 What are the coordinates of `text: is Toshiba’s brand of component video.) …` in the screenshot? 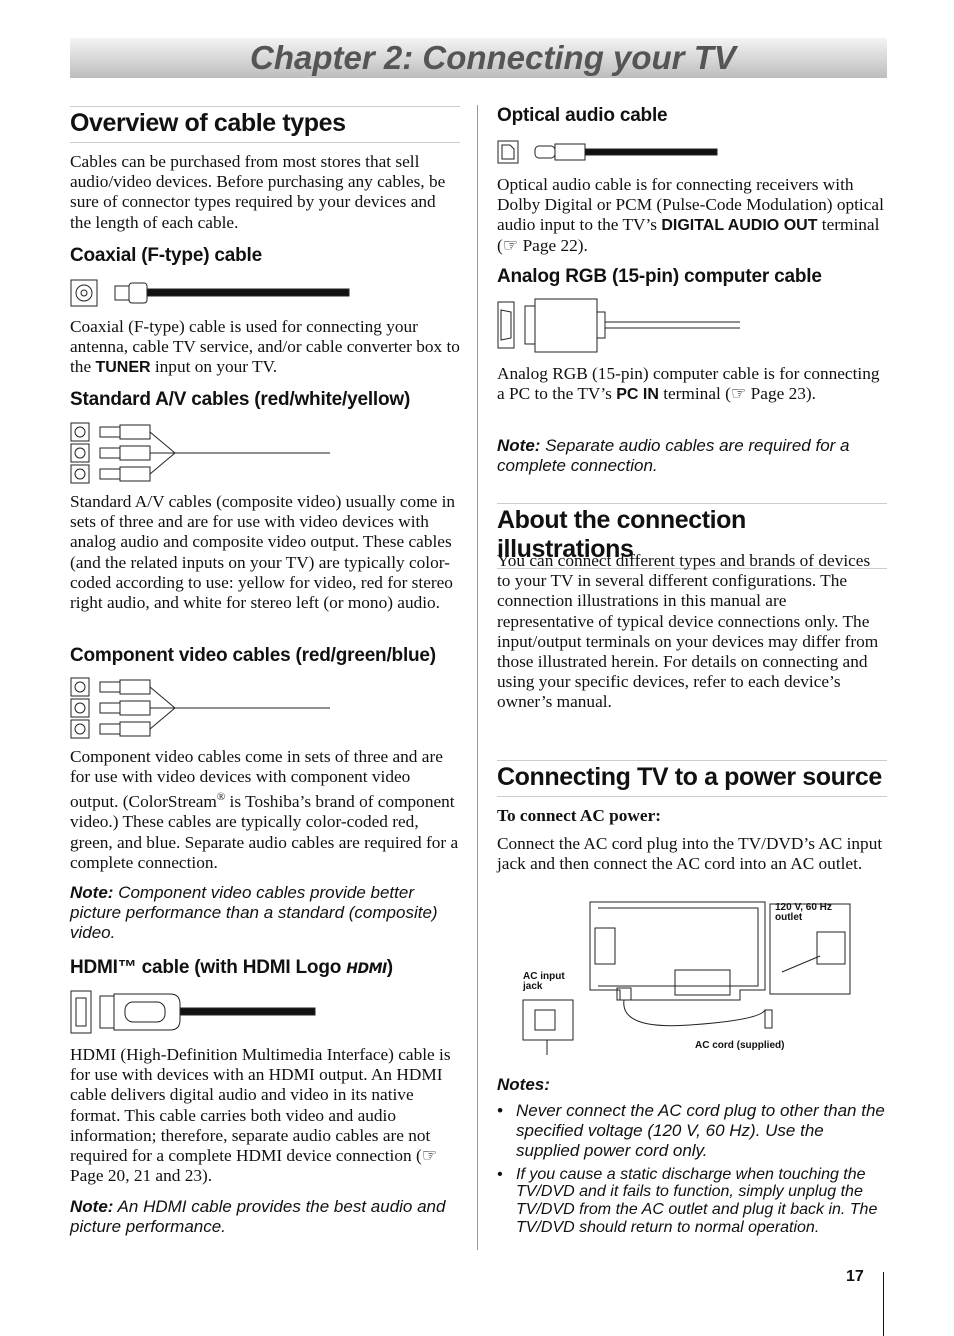 It's located at (264, 832).